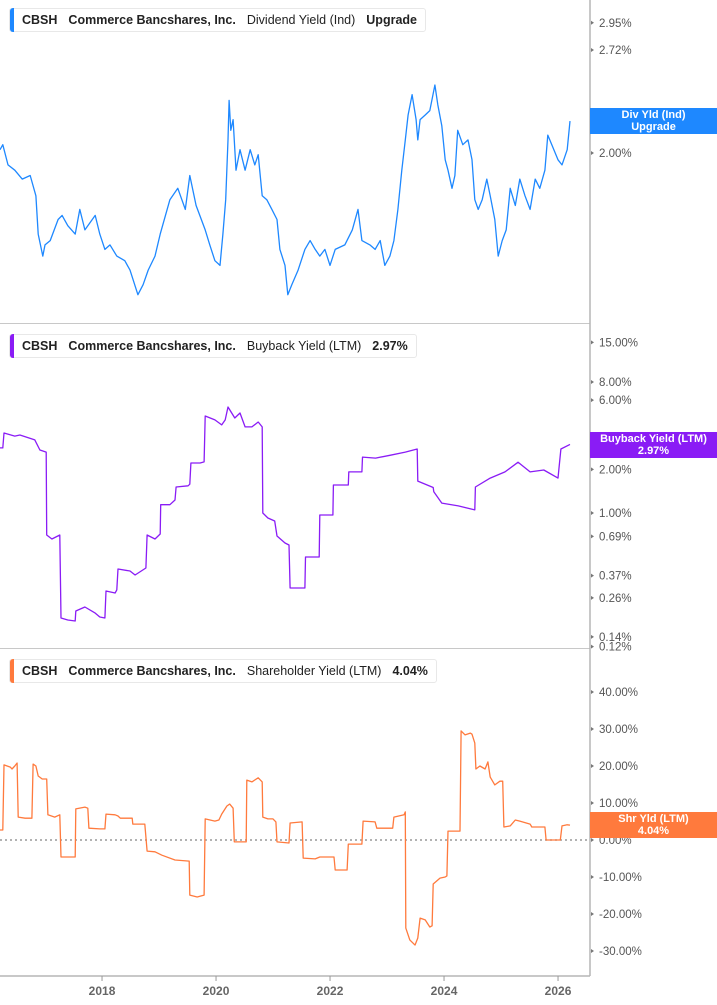 This screenshot has width=717, height=1005. I want to click on y-tick-label: 0.26%, so click(615, 599).